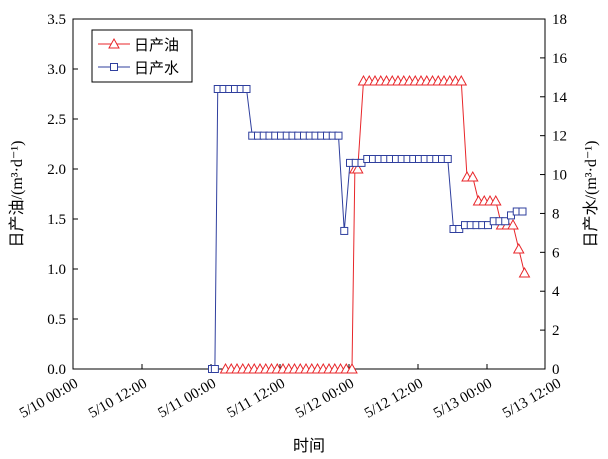 The height and width of the screenshot is (459, 608). I want to click on right-tick-label: 14, so click(560, 98).